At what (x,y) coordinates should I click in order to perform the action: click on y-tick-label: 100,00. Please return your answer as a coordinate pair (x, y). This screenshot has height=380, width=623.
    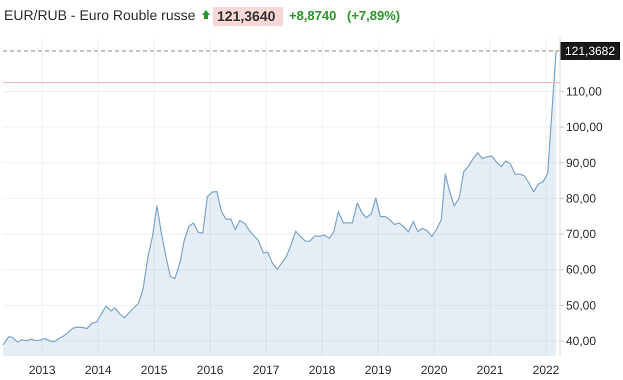
    Looking at the image, I should click on (585, 127).